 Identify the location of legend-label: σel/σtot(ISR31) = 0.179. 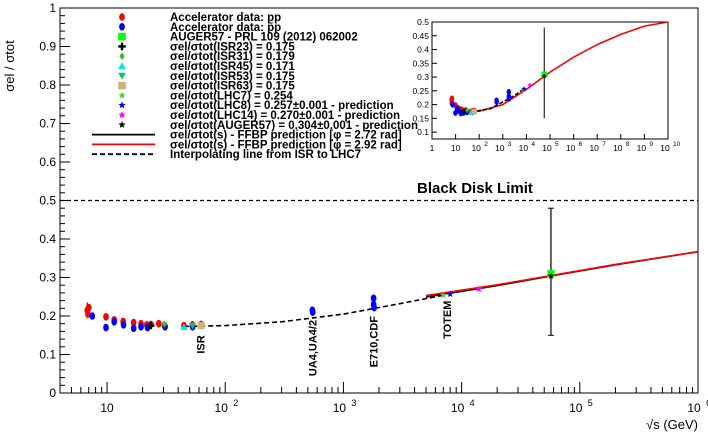
(232, 57).